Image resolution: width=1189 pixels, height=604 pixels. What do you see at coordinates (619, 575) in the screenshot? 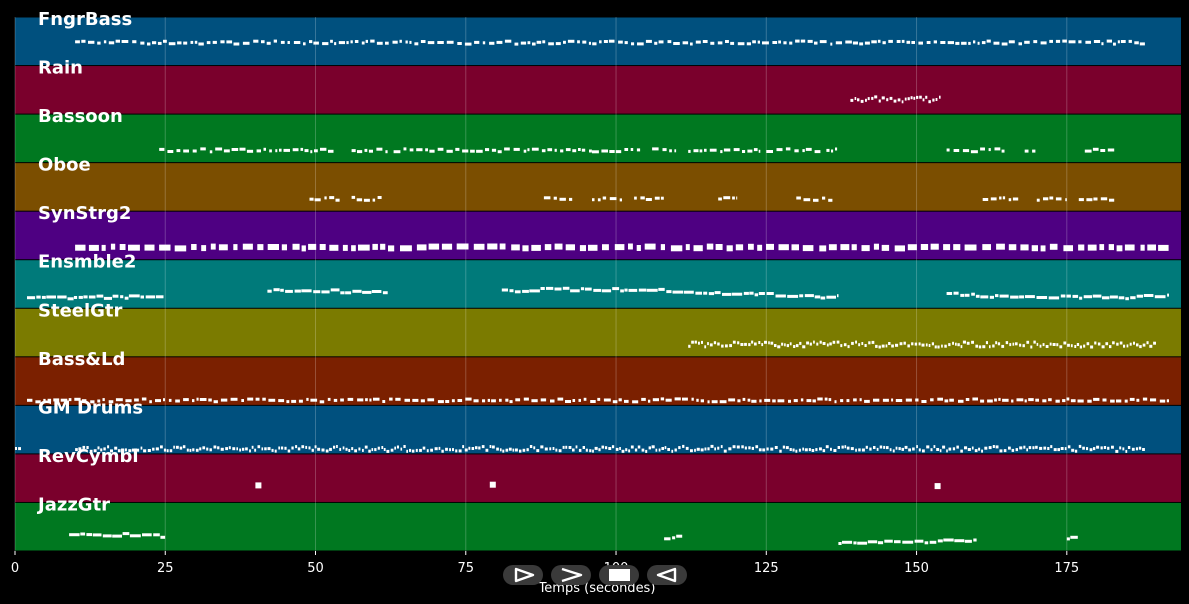
I see `stop-button` at bounding box center [619, 575].